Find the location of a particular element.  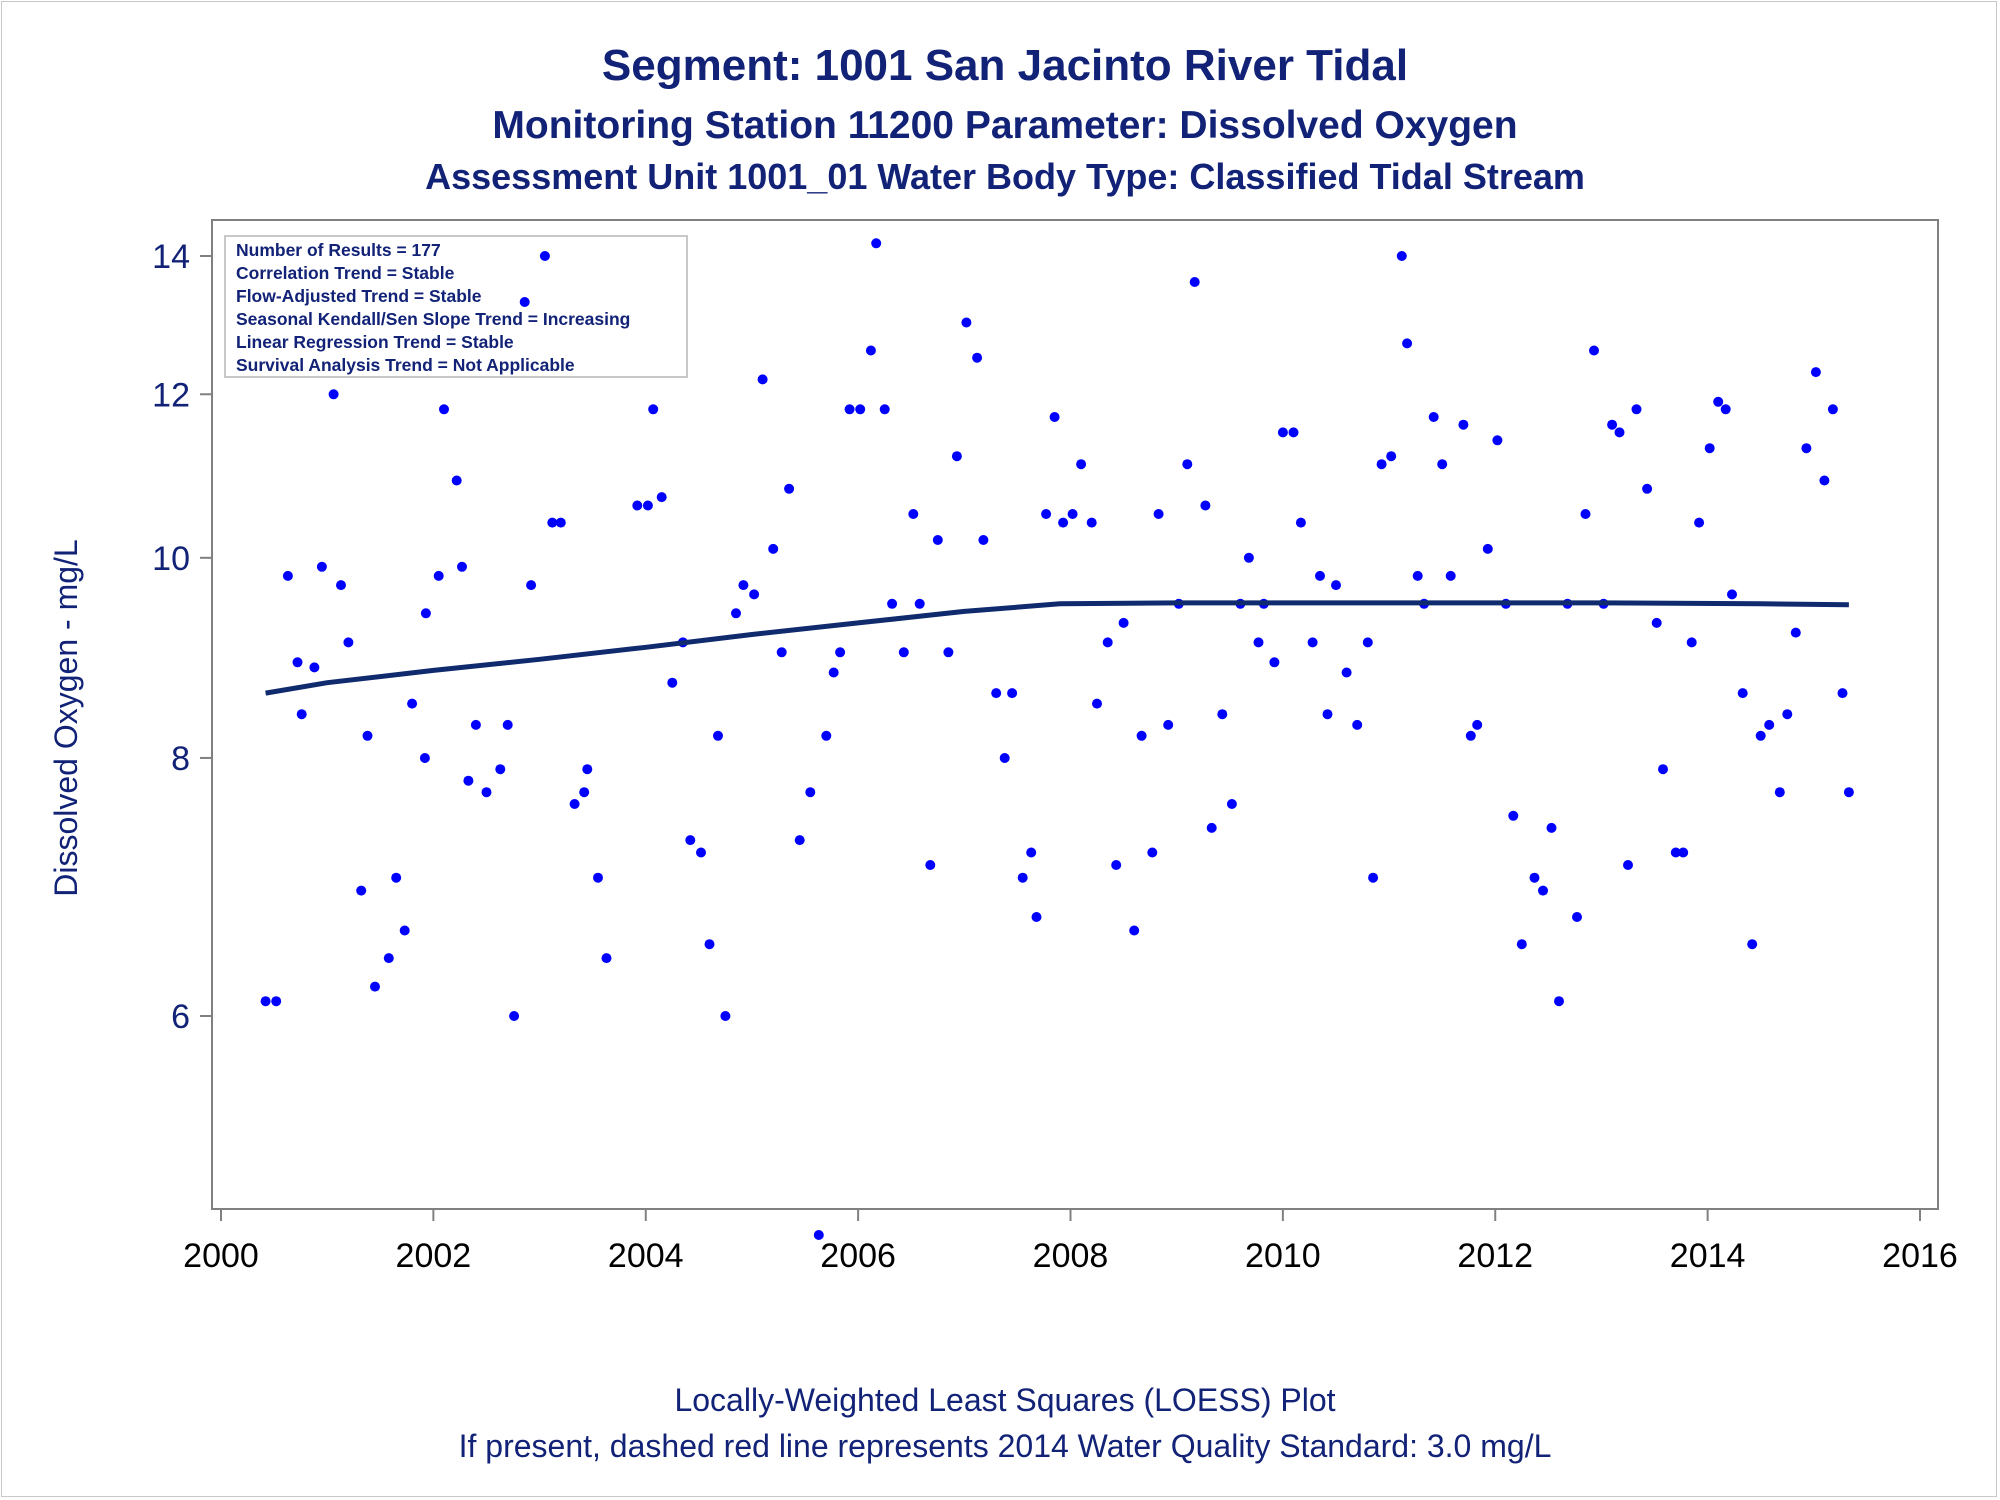

stats-line-linear-regression: Linear Regression Trend = Stable is located at coordinates (375, 342).